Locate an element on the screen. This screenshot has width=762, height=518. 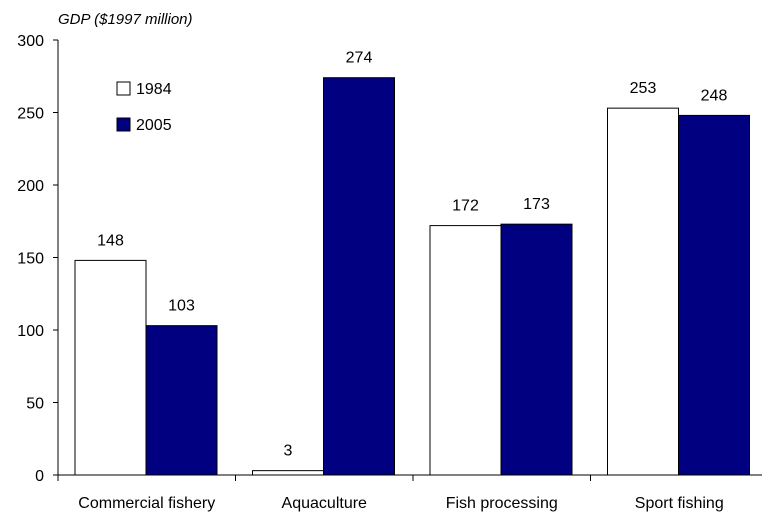
x-tick-label: Commercial fishery is located at coordinates (146, 503).